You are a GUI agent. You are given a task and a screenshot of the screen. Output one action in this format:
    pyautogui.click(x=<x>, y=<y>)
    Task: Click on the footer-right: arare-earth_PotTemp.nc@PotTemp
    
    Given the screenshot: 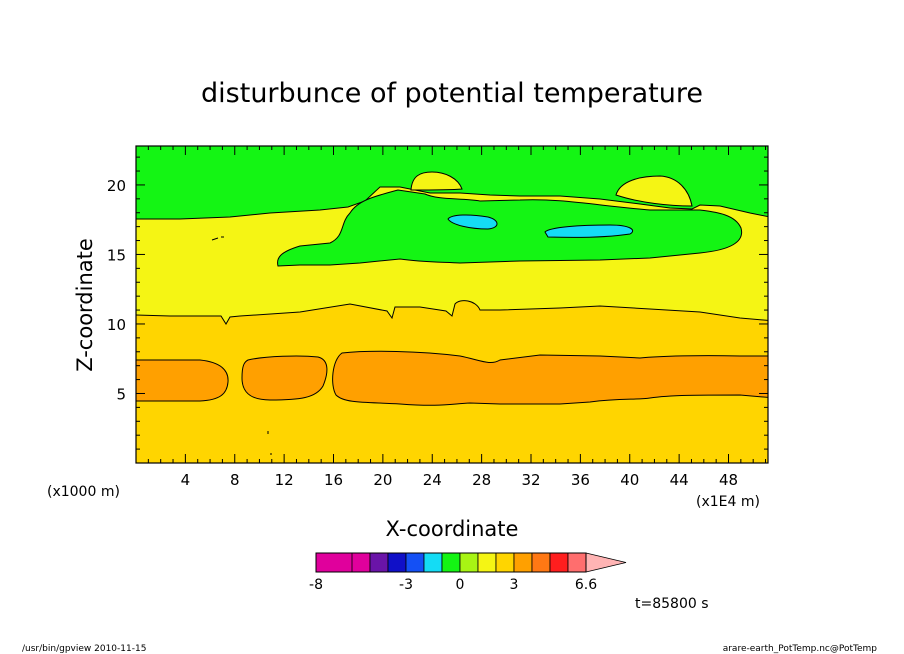 What is the action you would take?
    pyautogui.click(x=800, y=649)
    